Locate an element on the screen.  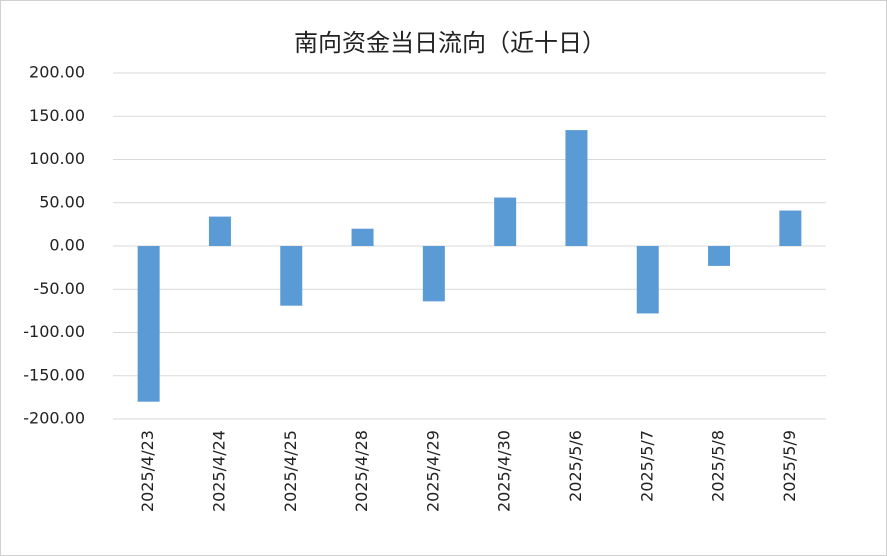
x-tick-label: 2025/5/9 is located at coordinates (789, 466).